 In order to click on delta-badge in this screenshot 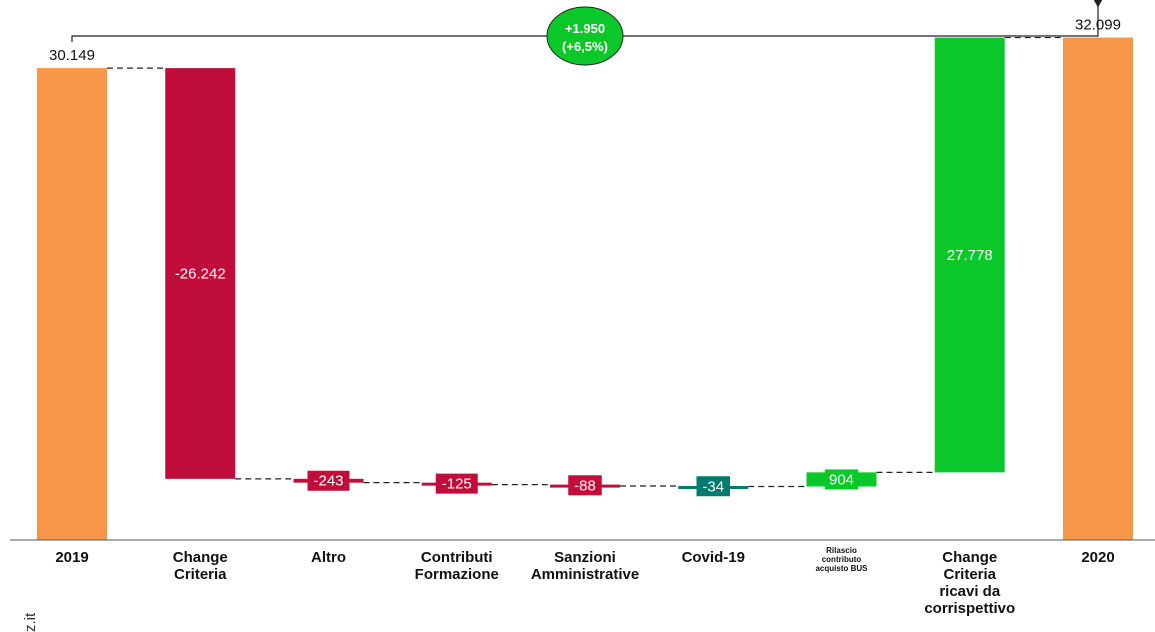, I will do `click(585, 36)`.